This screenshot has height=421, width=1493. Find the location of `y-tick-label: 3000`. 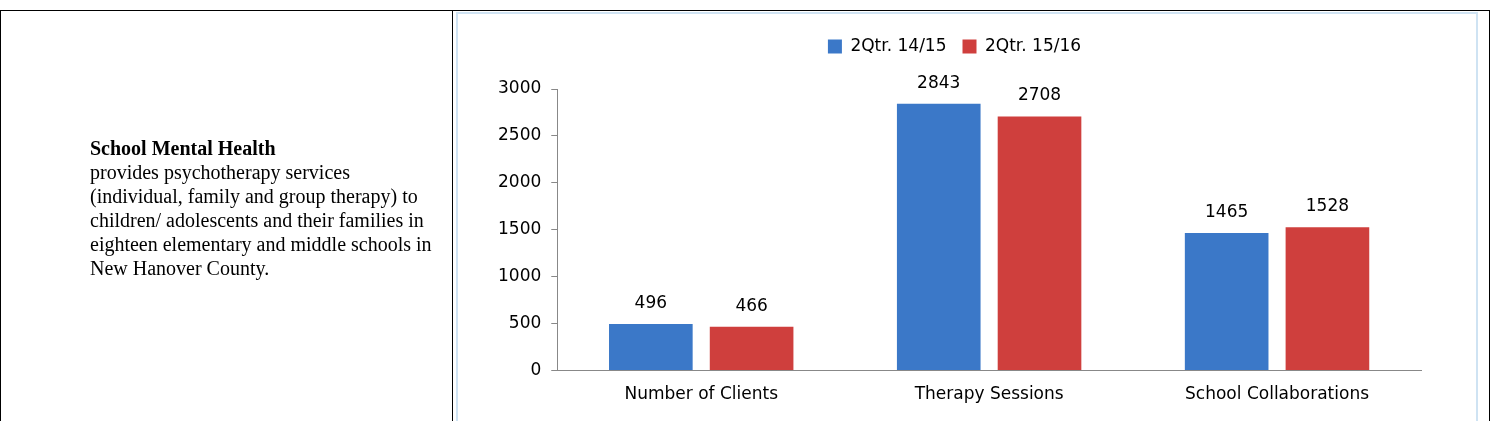

y-tick-label: 3000 is located at coordinates (520, 87).